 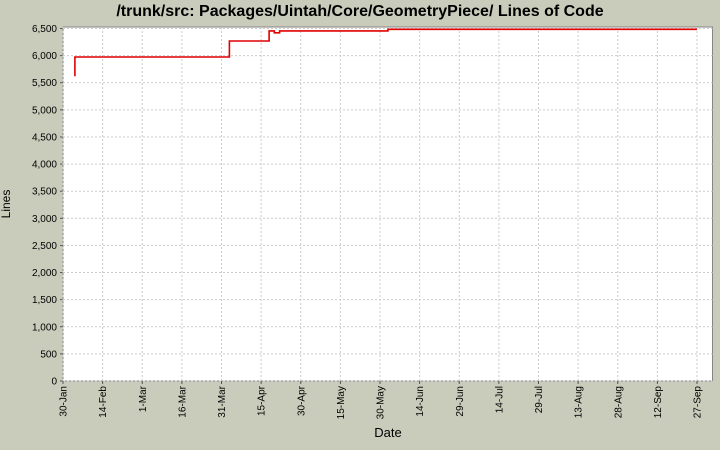 I want to click on x-tick-label: 15-Apr, so click(x=262, y=400).